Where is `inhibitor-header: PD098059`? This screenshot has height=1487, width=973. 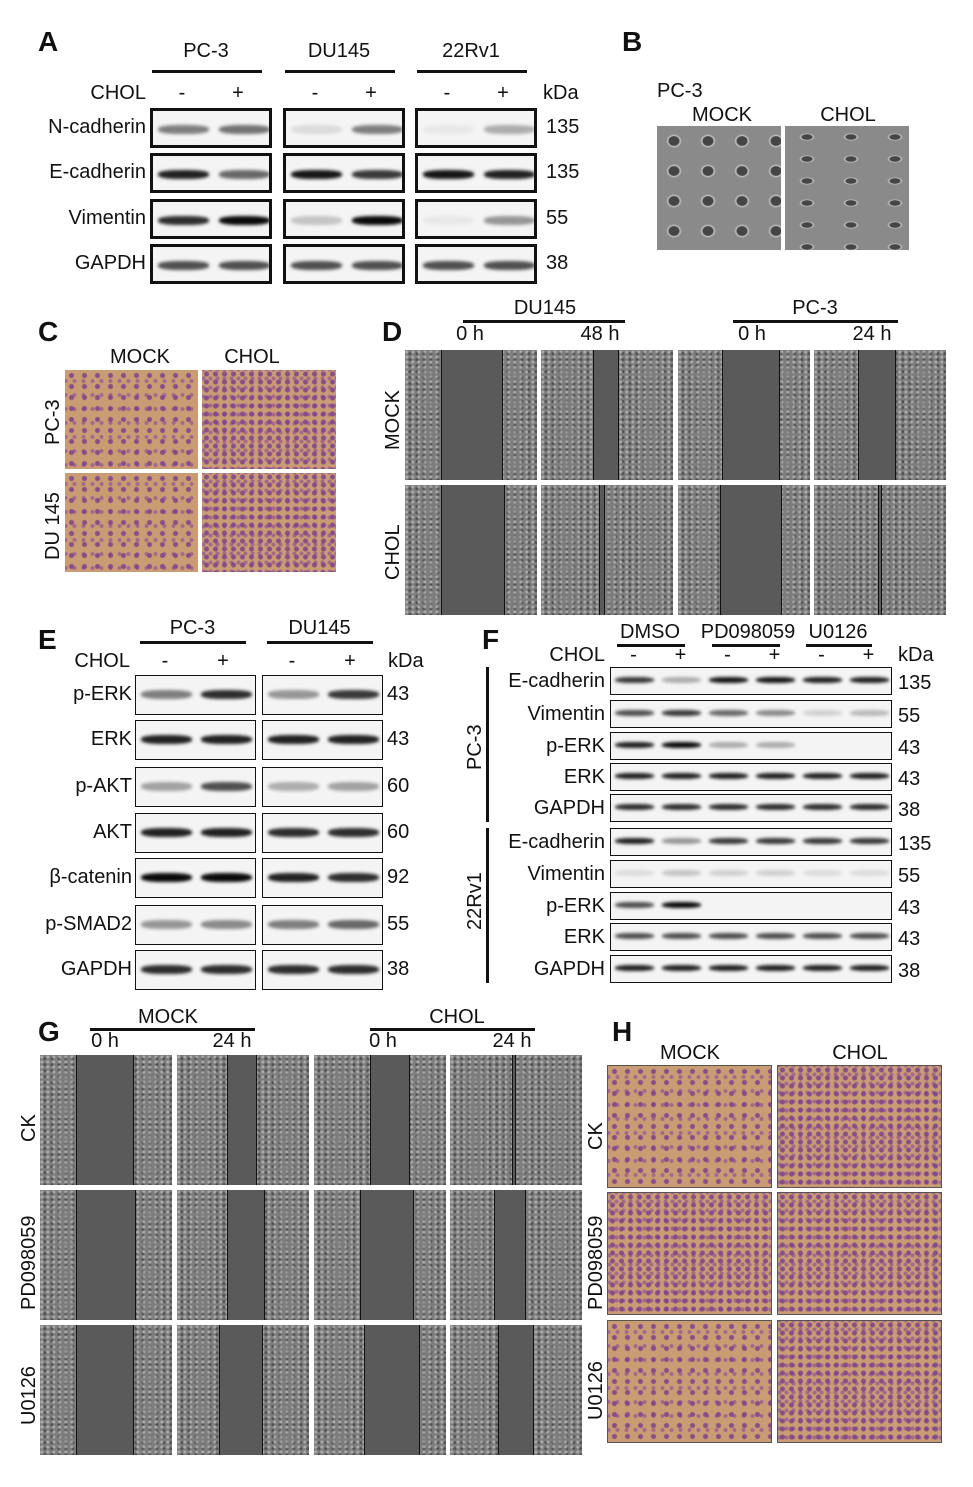
inhibitor-header: PD098059 is located at coordinates (748, 632).